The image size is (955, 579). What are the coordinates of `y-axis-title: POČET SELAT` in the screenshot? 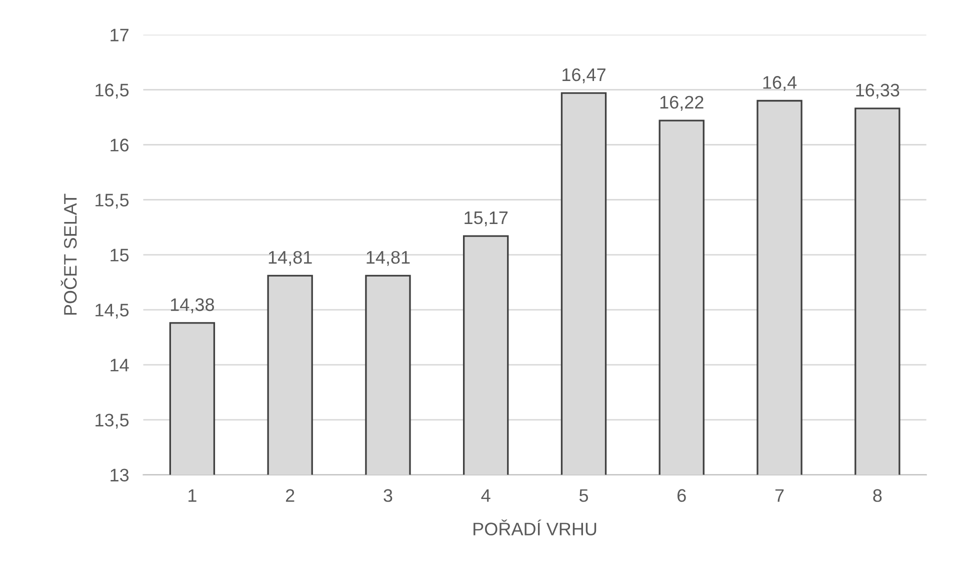 It's located at (68, 254).